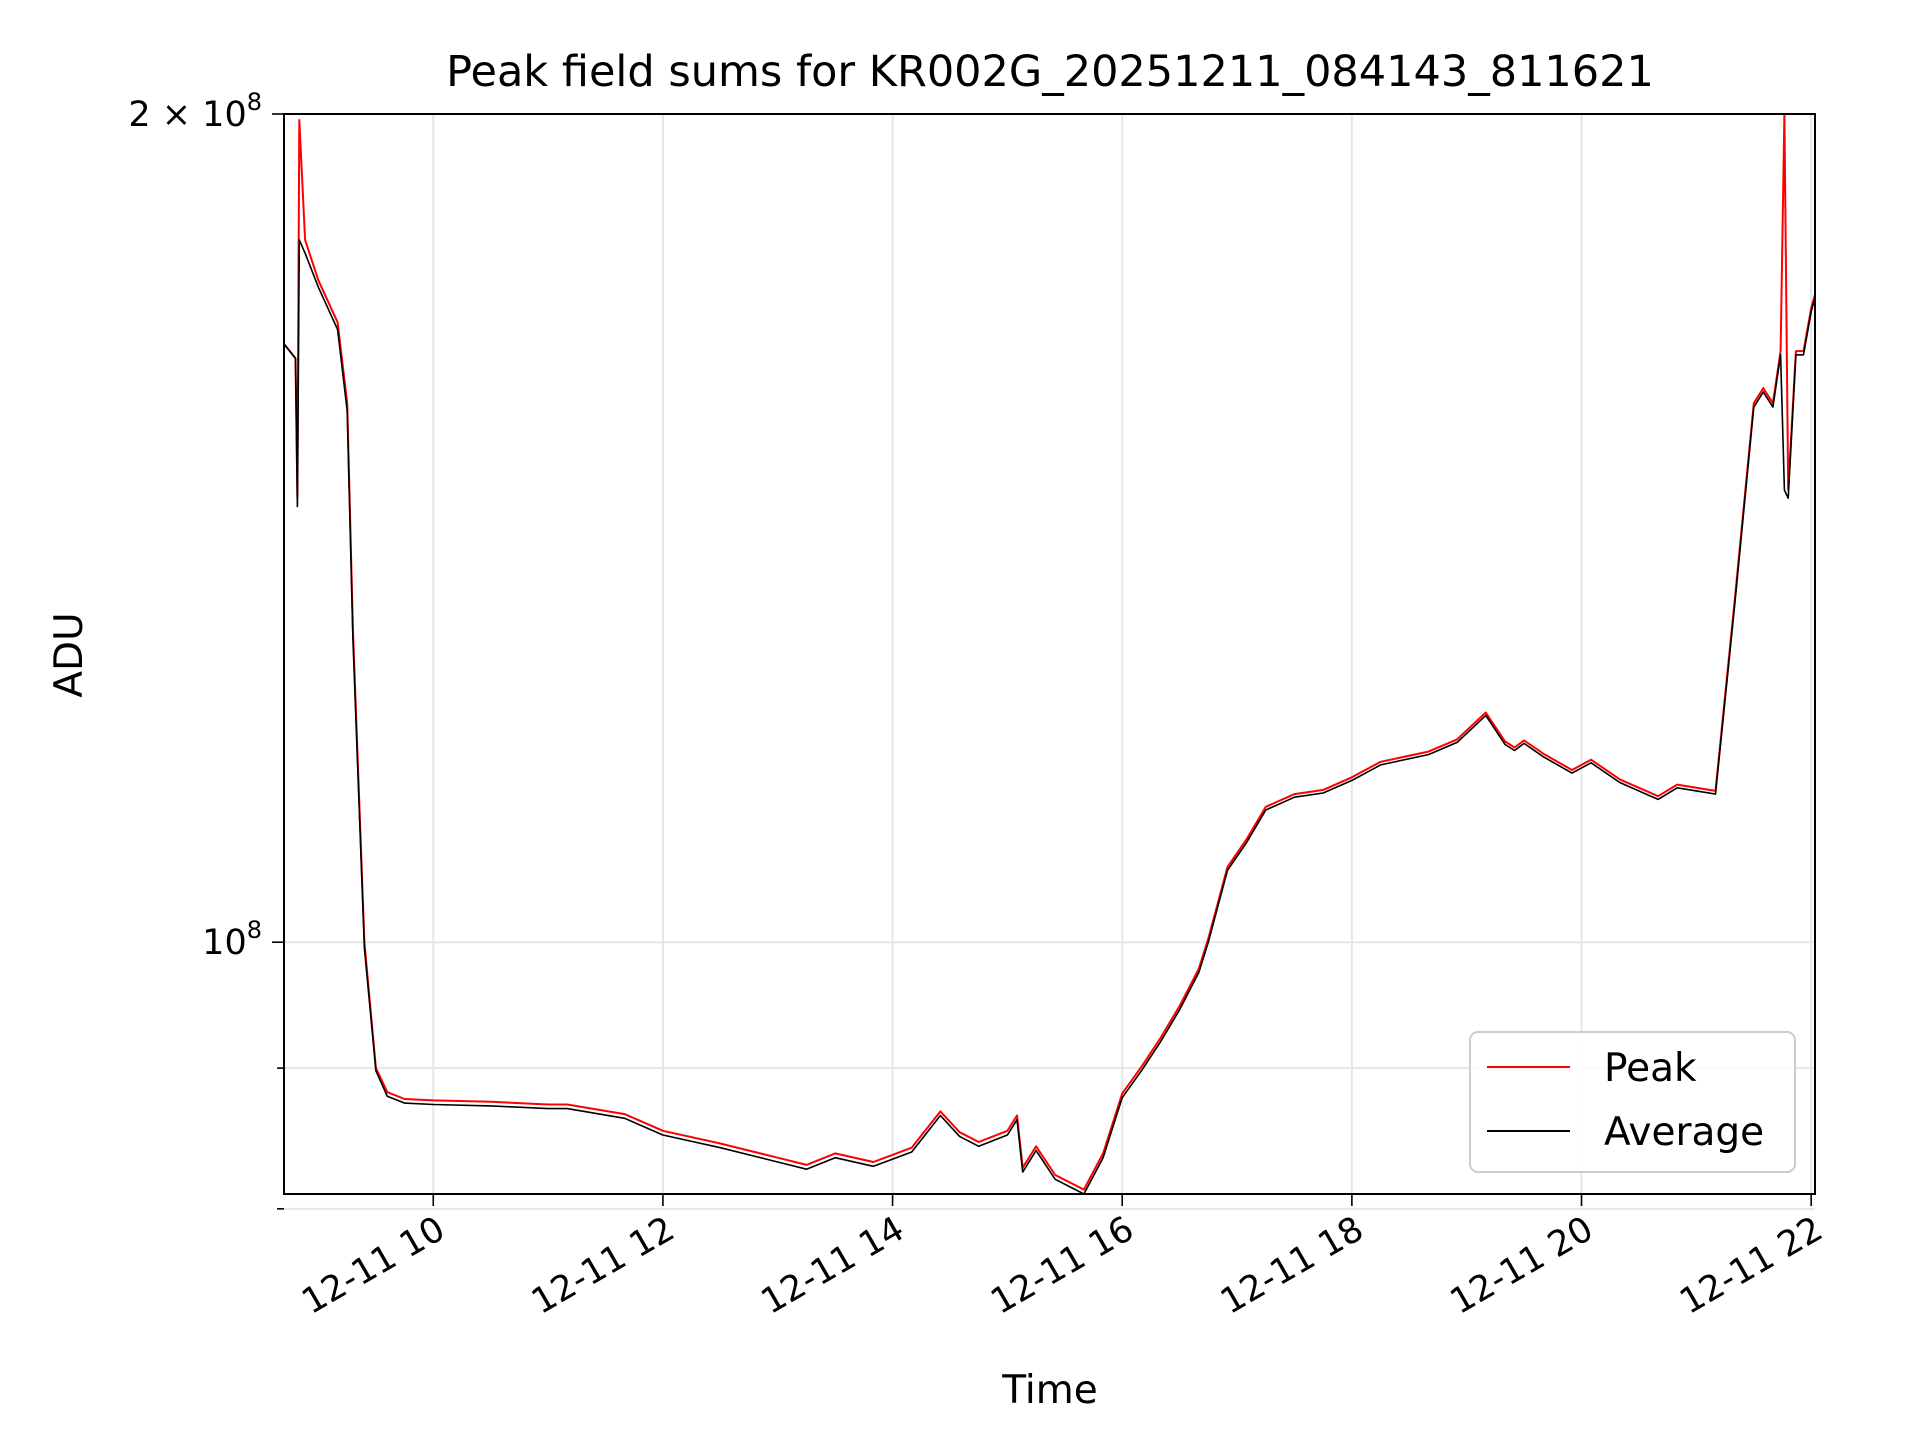 The width and height of the screenshot is (1920, 1440). What do you see at coordinates (1049, 1390) in the screenshot?
I see `x-axis-label: Time` at bounding box center [1049, 1390].